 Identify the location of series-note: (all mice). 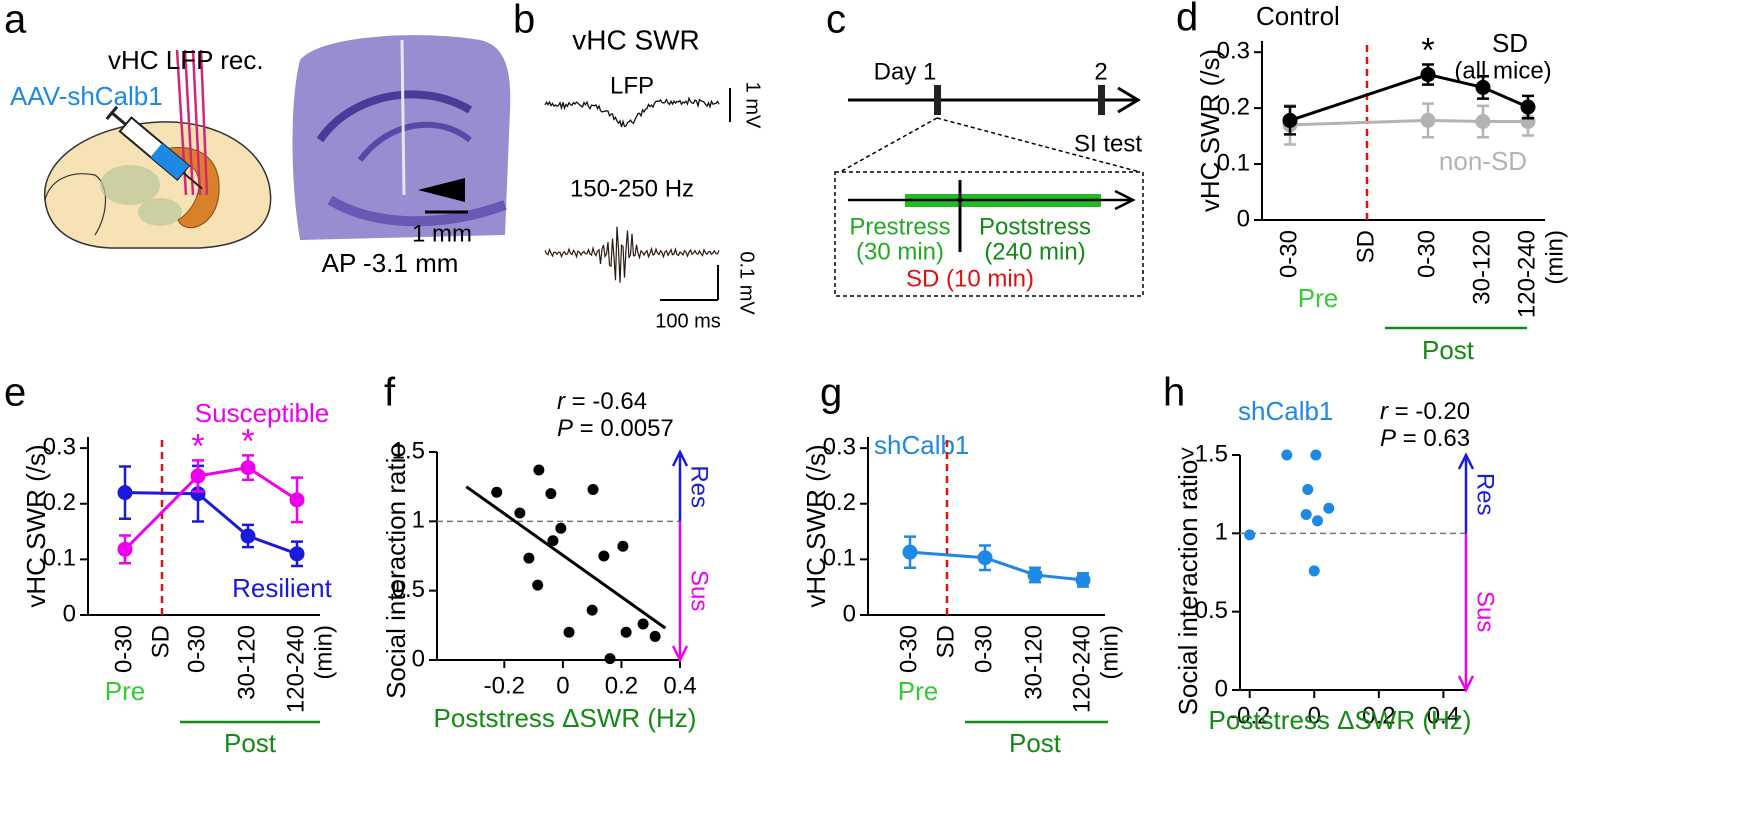
(1502, 70).